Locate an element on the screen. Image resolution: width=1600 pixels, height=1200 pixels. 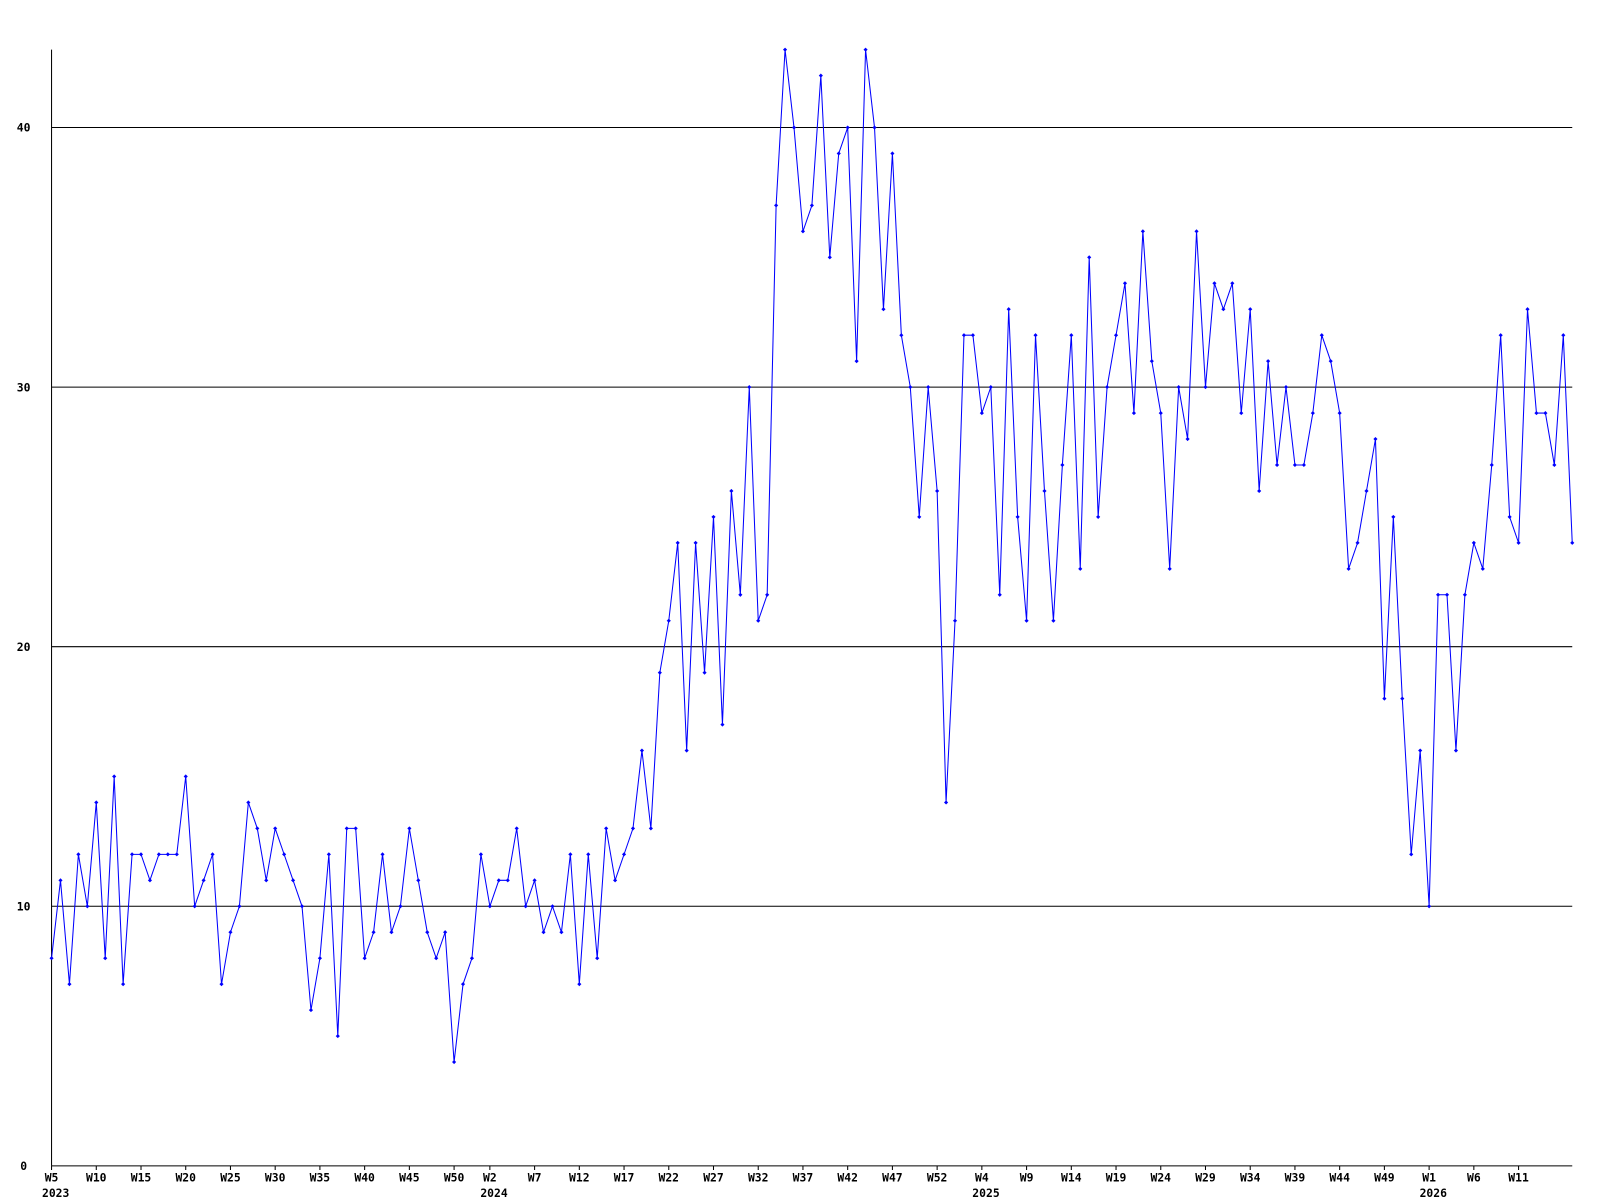
x-tick-label: W30 is located at coordinates (275, 1177).